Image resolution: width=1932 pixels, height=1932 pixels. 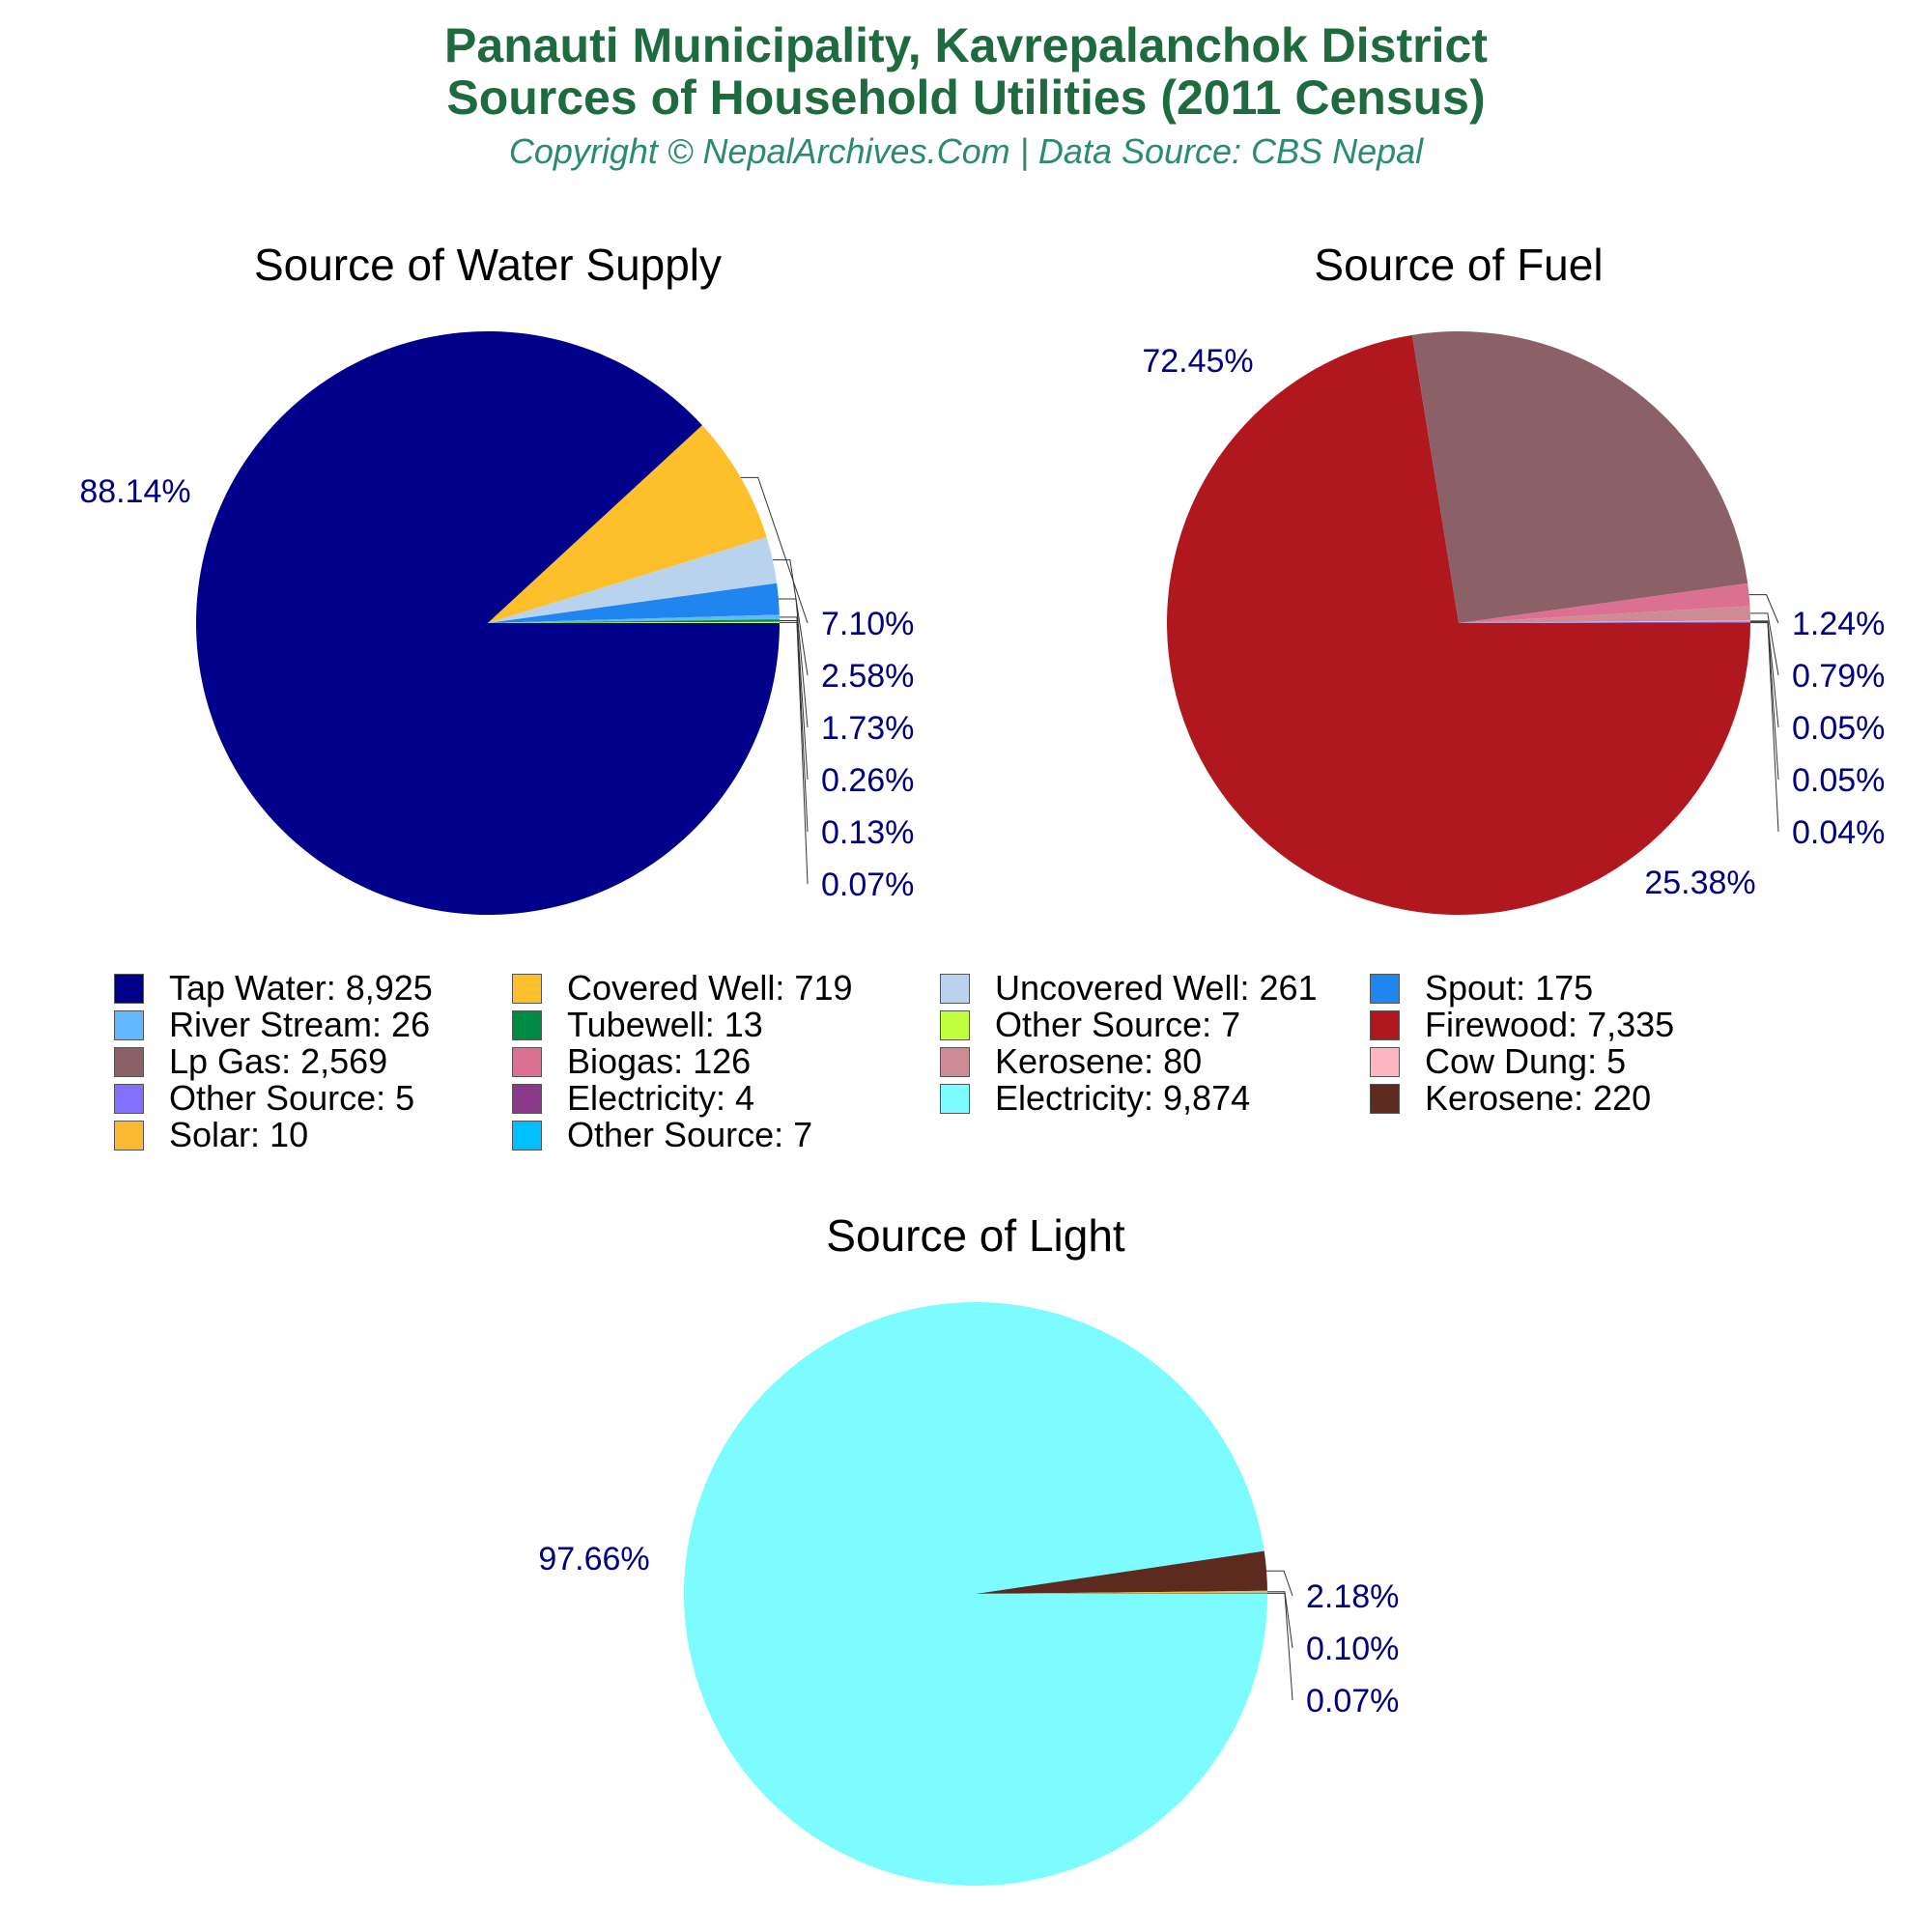 I want to click on legend-label: Covered Well: 719, so click(x=710, y=988).